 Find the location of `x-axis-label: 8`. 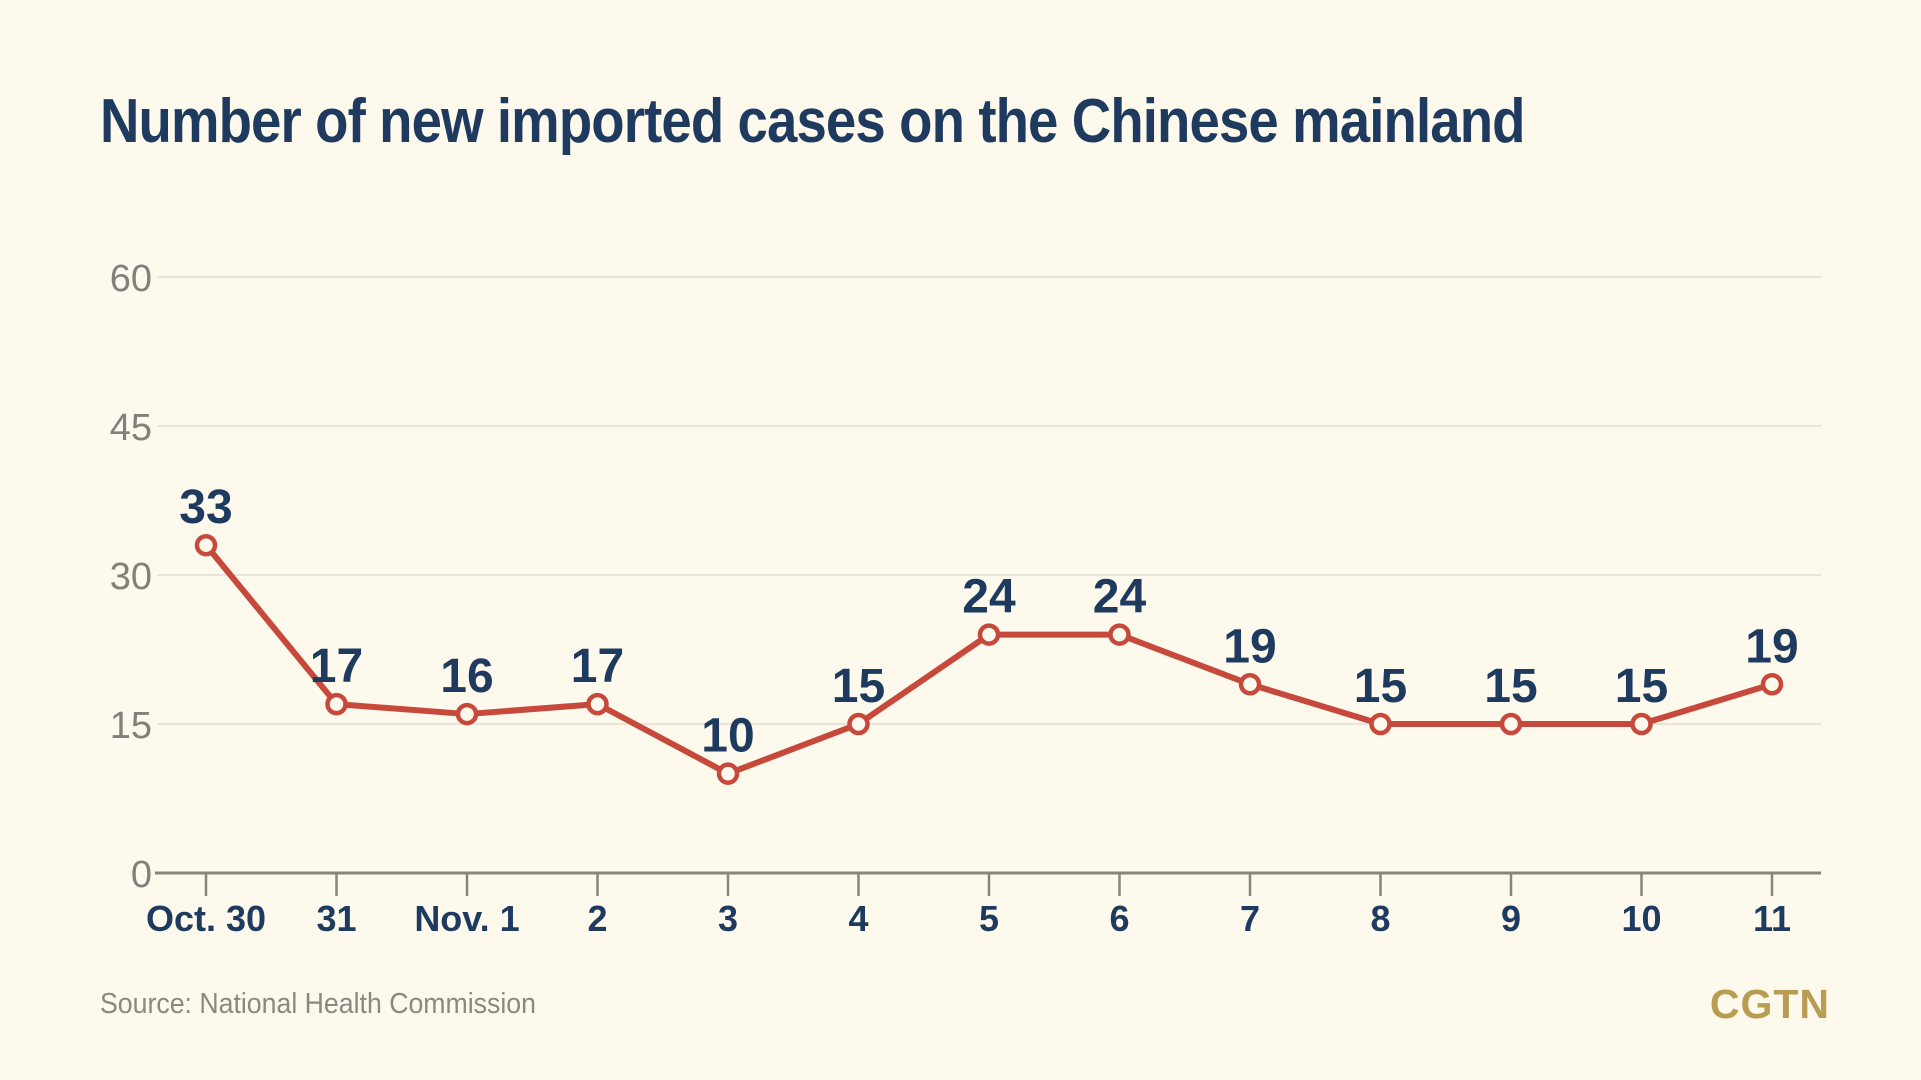

x-axis-label: 8 is located at coordinates (1380, 918).